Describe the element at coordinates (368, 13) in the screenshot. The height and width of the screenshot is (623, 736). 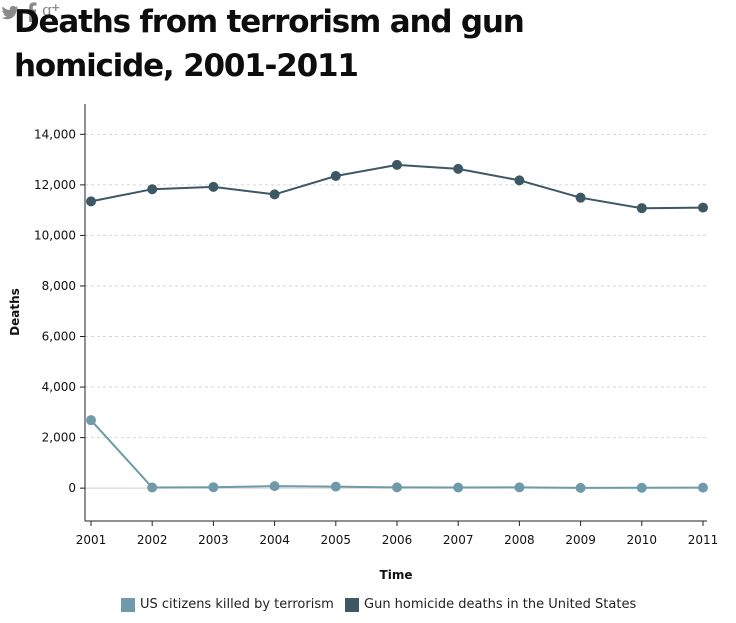
I see `share-bar: g +` at that location.